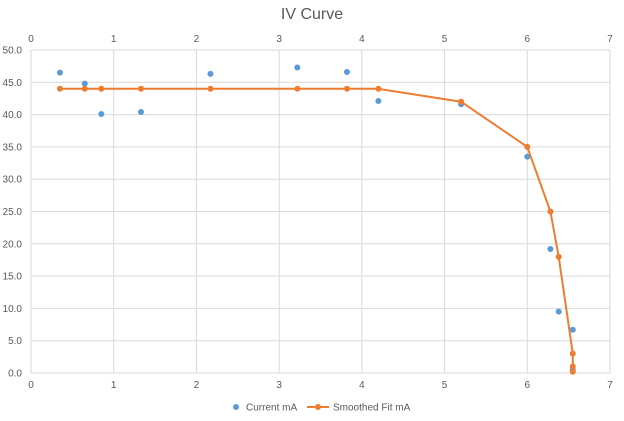 The height and width of the screenshot is (421, 624). Describe the element at coordinates (362, 385) in the screenshot. I see `x-tick-label-bottom: 4` at that location.